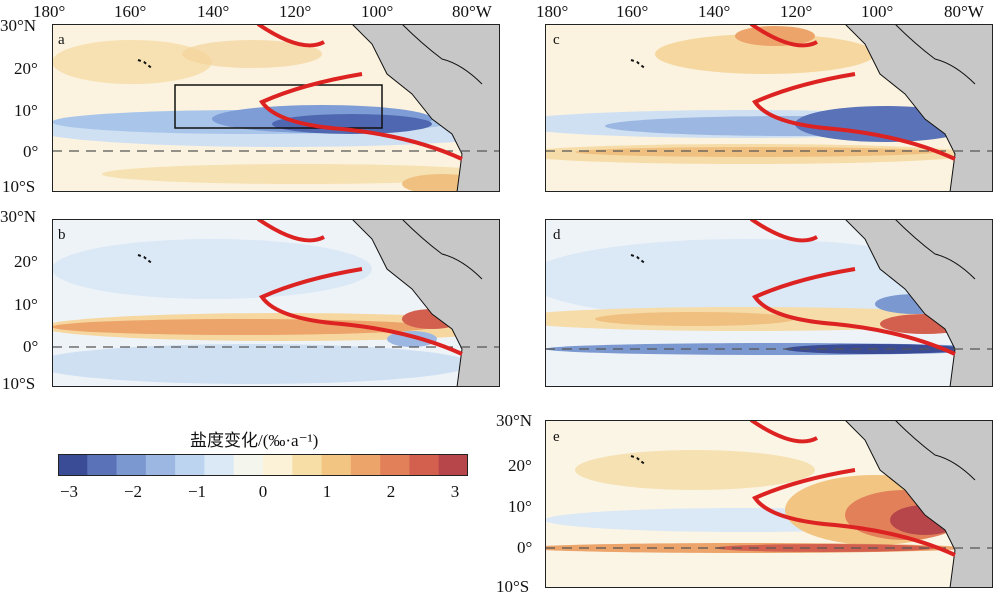 This screenshot has width=1000, height=600. What do you see at coordinates (327, 491) in the screenshot?
I see `colorbar-tick-1: 1` at bounding box center [327, 491].